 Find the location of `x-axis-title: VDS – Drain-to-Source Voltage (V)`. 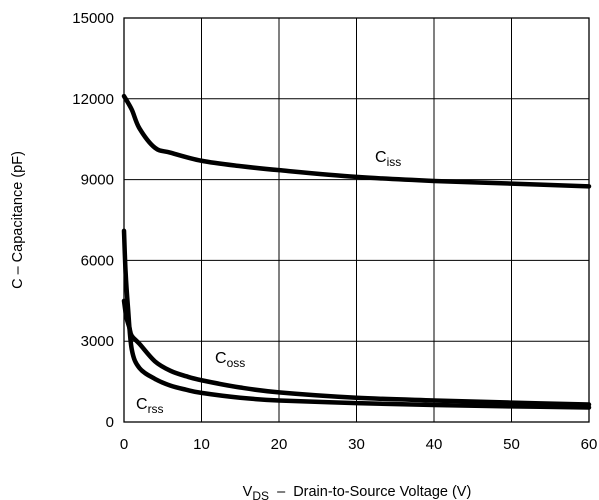

x-axis-title: VDS – Drain-to-Source Voltage (V) is located at coordinates (357, 492).